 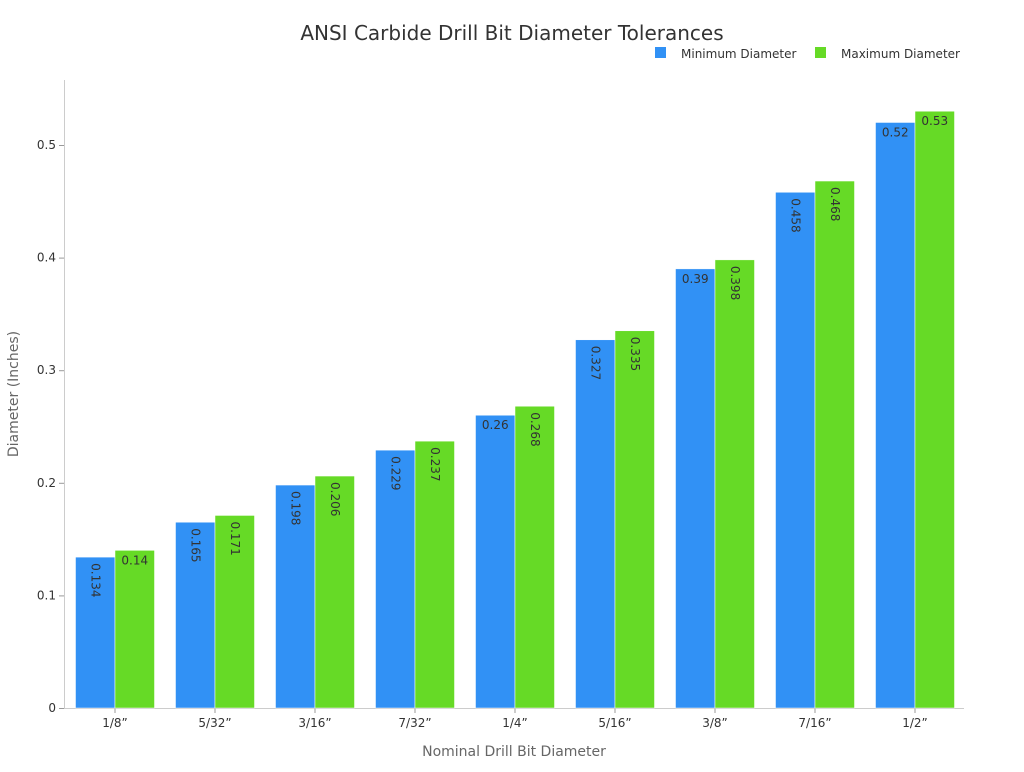 What do you see at coordinates (46, 145) in the screenshot?
I see `y-tick-label: 0.5` at bounding box center [46, 145].